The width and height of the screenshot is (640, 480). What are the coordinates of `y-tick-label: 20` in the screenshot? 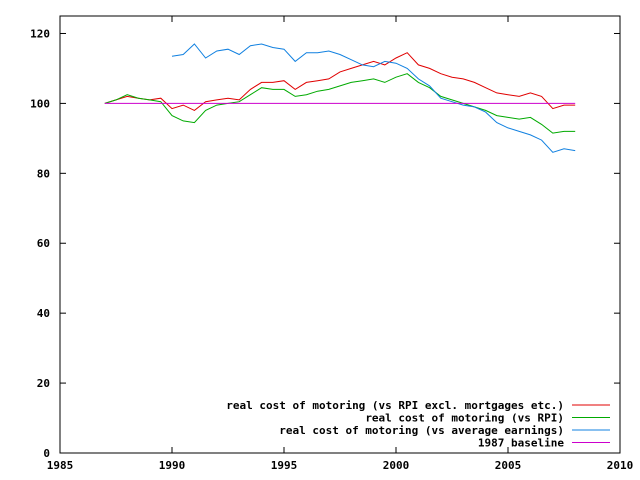 It's located at (43, 383).